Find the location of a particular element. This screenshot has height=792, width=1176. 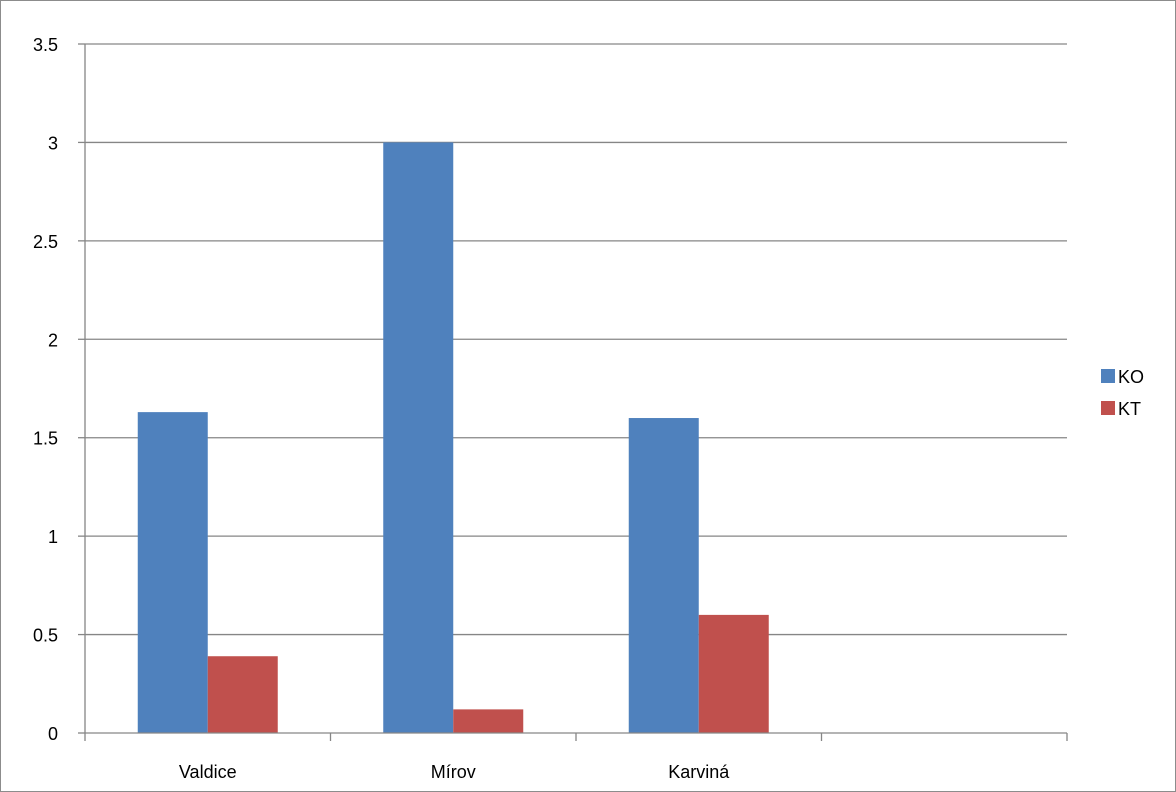

y-tick-label: 3.5 is located at coordinates (45, 45).